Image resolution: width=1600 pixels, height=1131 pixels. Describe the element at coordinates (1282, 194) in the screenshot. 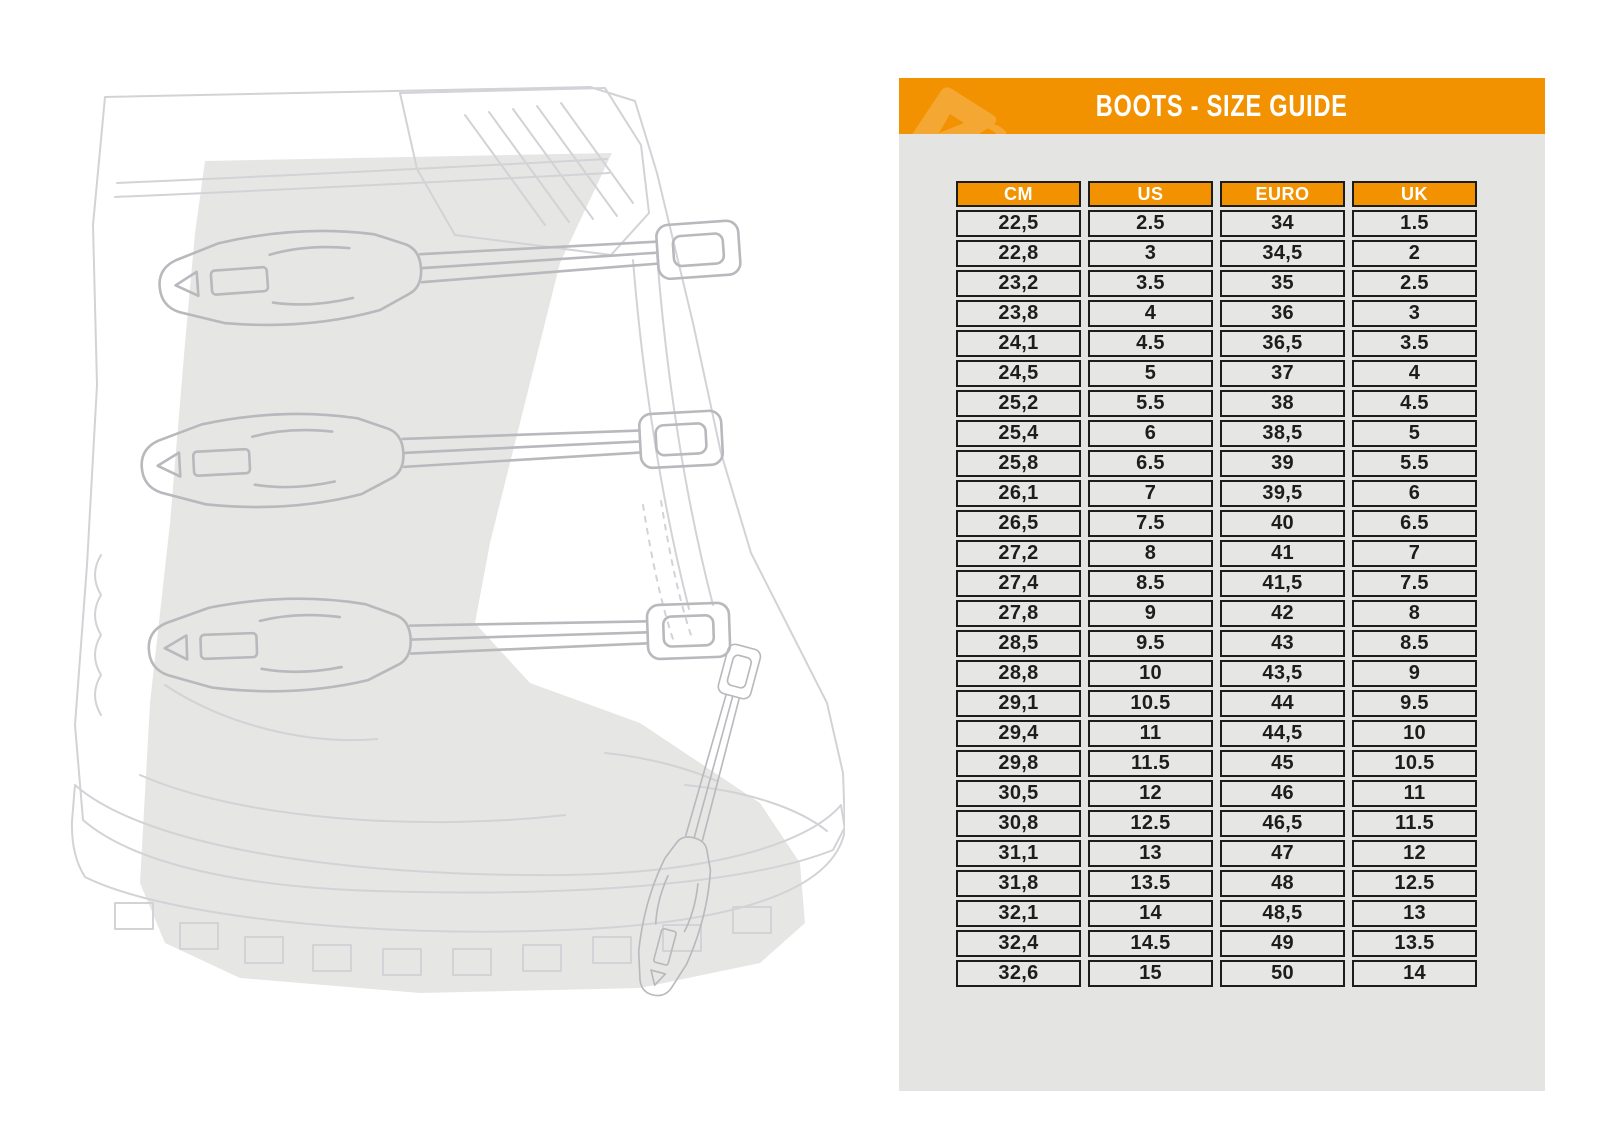

I see `column-header: EURO` at that location.